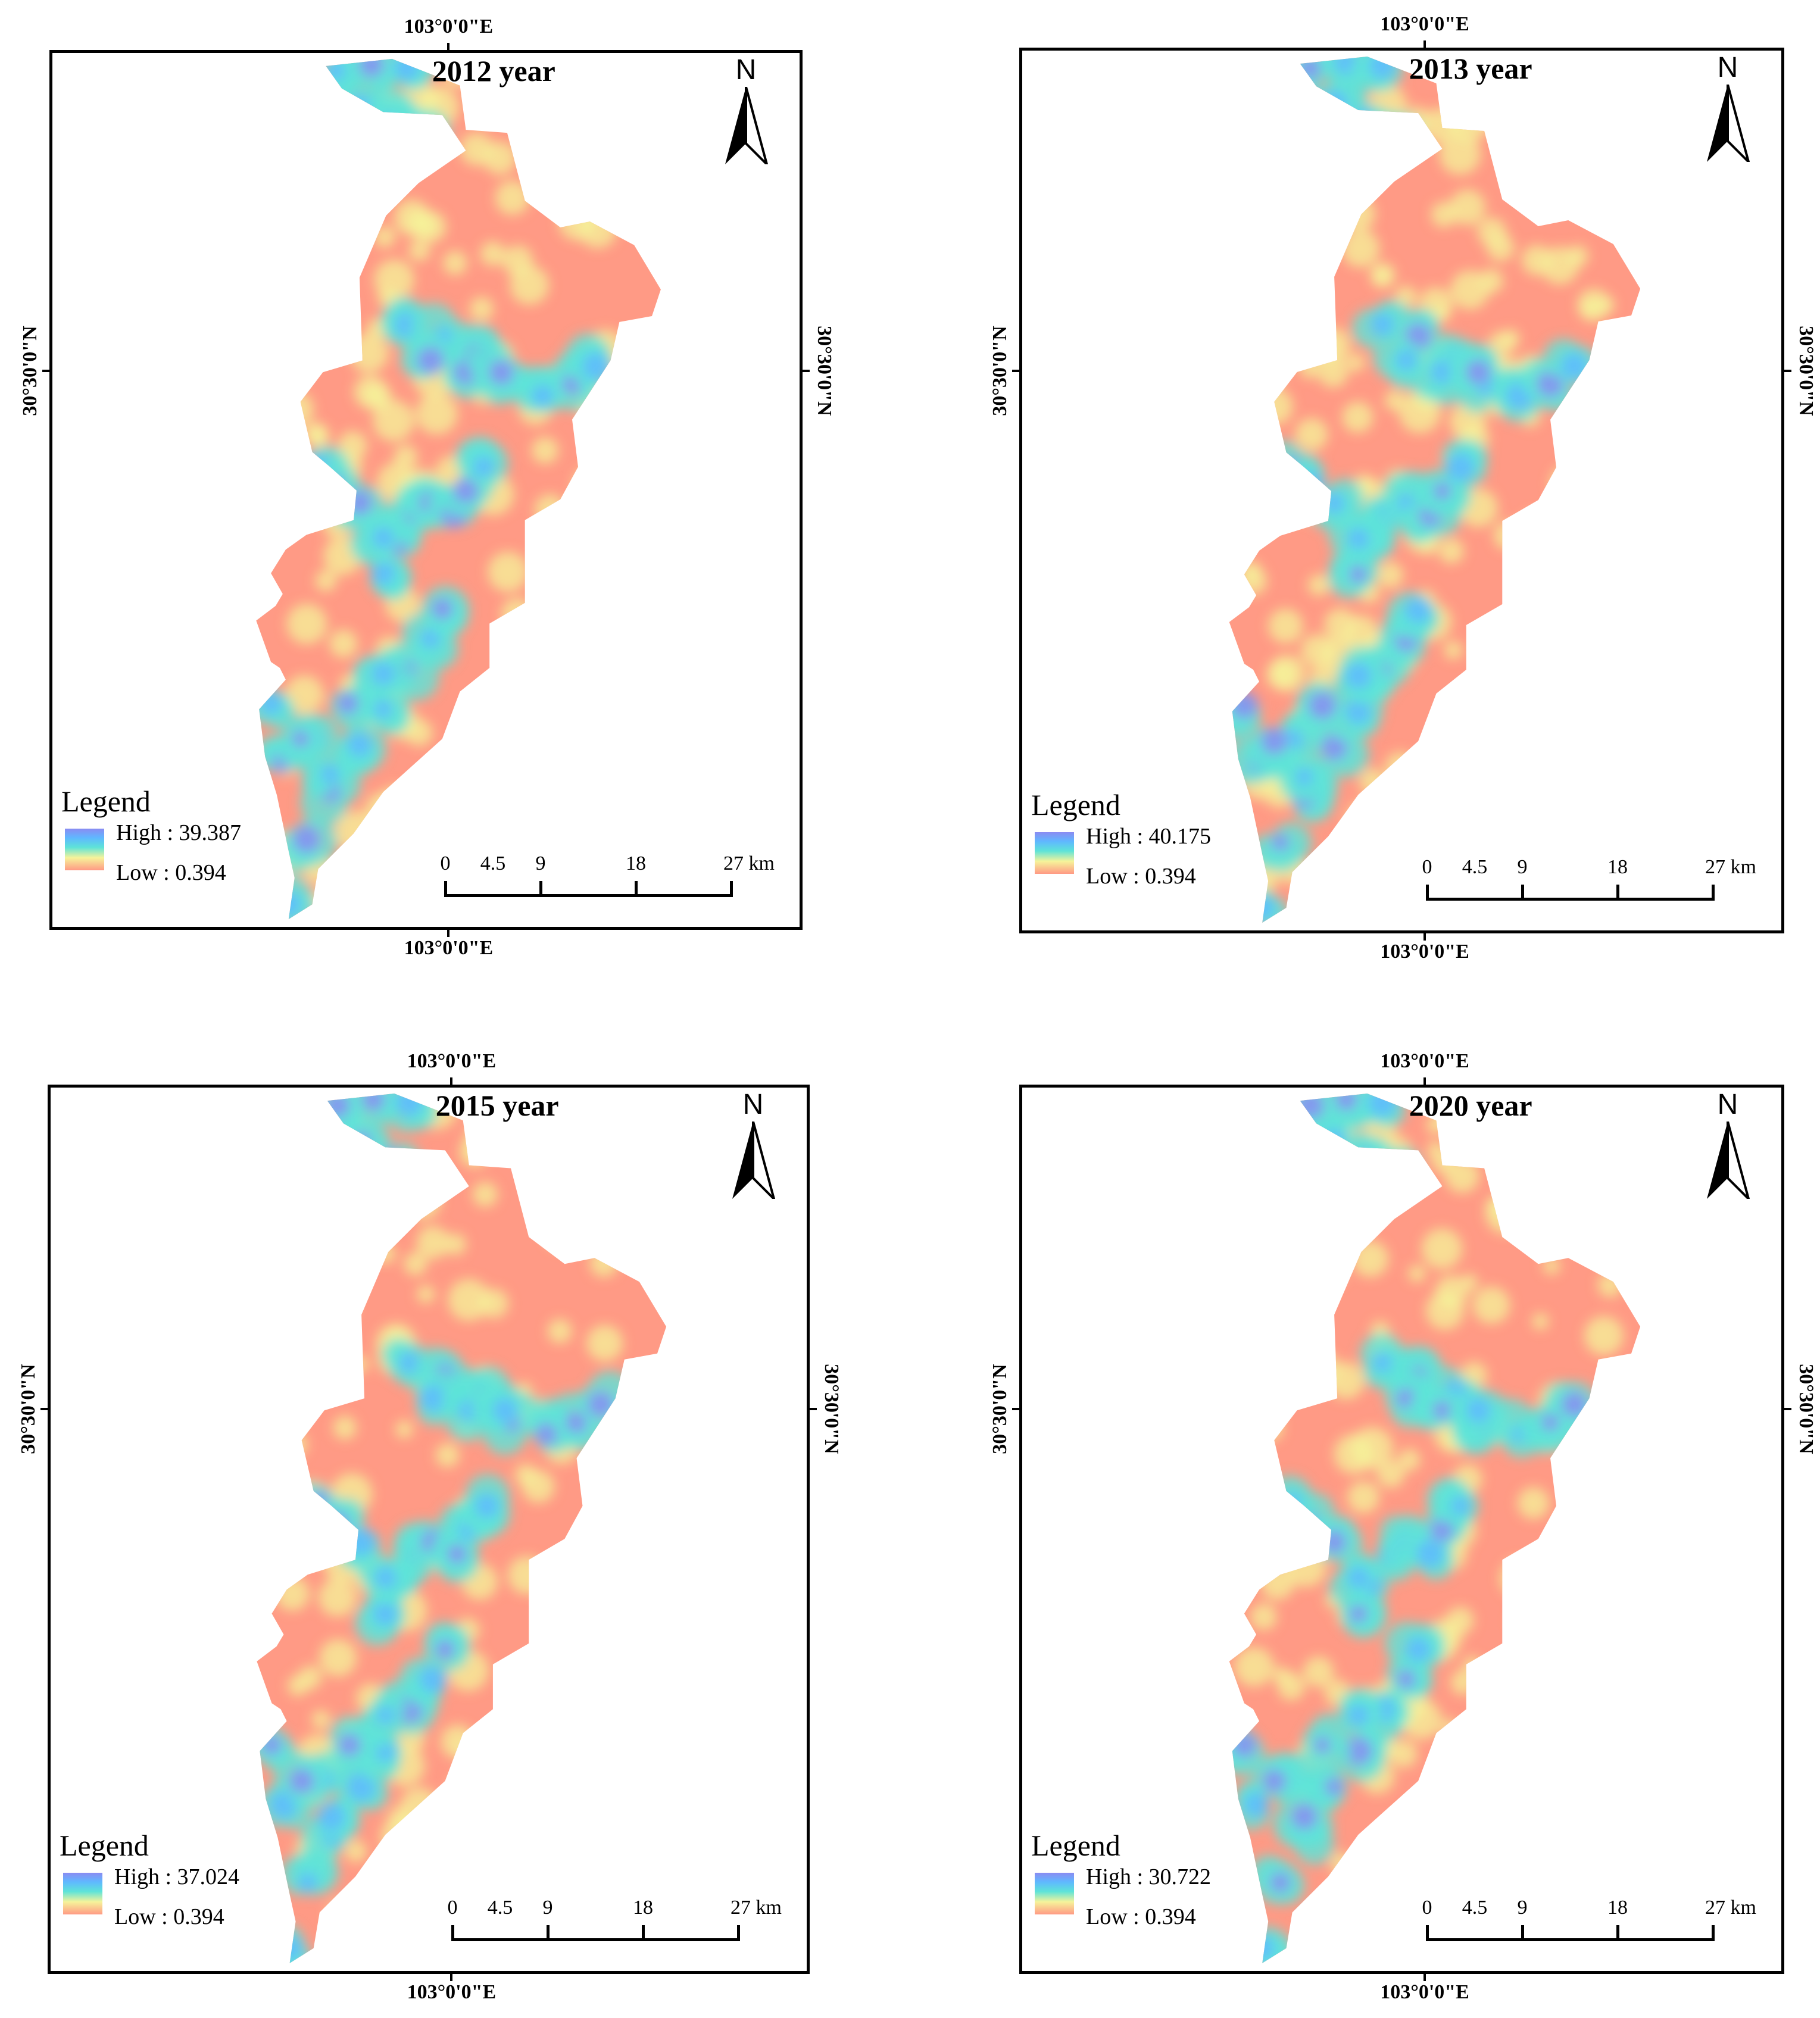  I want to click on longitude-label-bottom: 103°0'0"E, so click(1424, 952).